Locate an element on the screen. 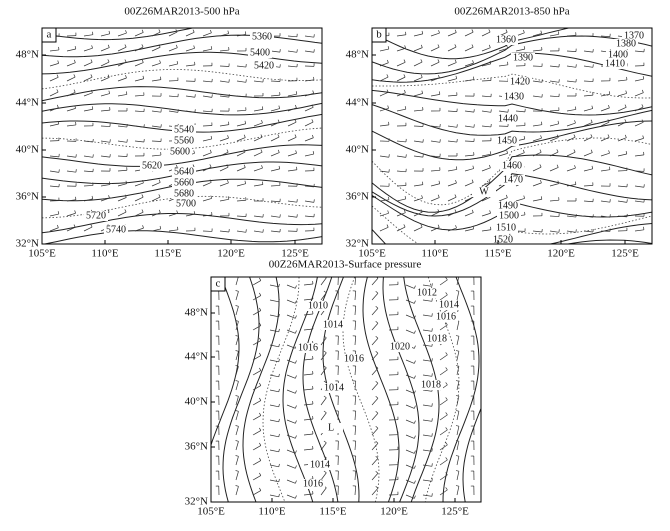  contour-label: 1500 is located at coordinates (509, 215).